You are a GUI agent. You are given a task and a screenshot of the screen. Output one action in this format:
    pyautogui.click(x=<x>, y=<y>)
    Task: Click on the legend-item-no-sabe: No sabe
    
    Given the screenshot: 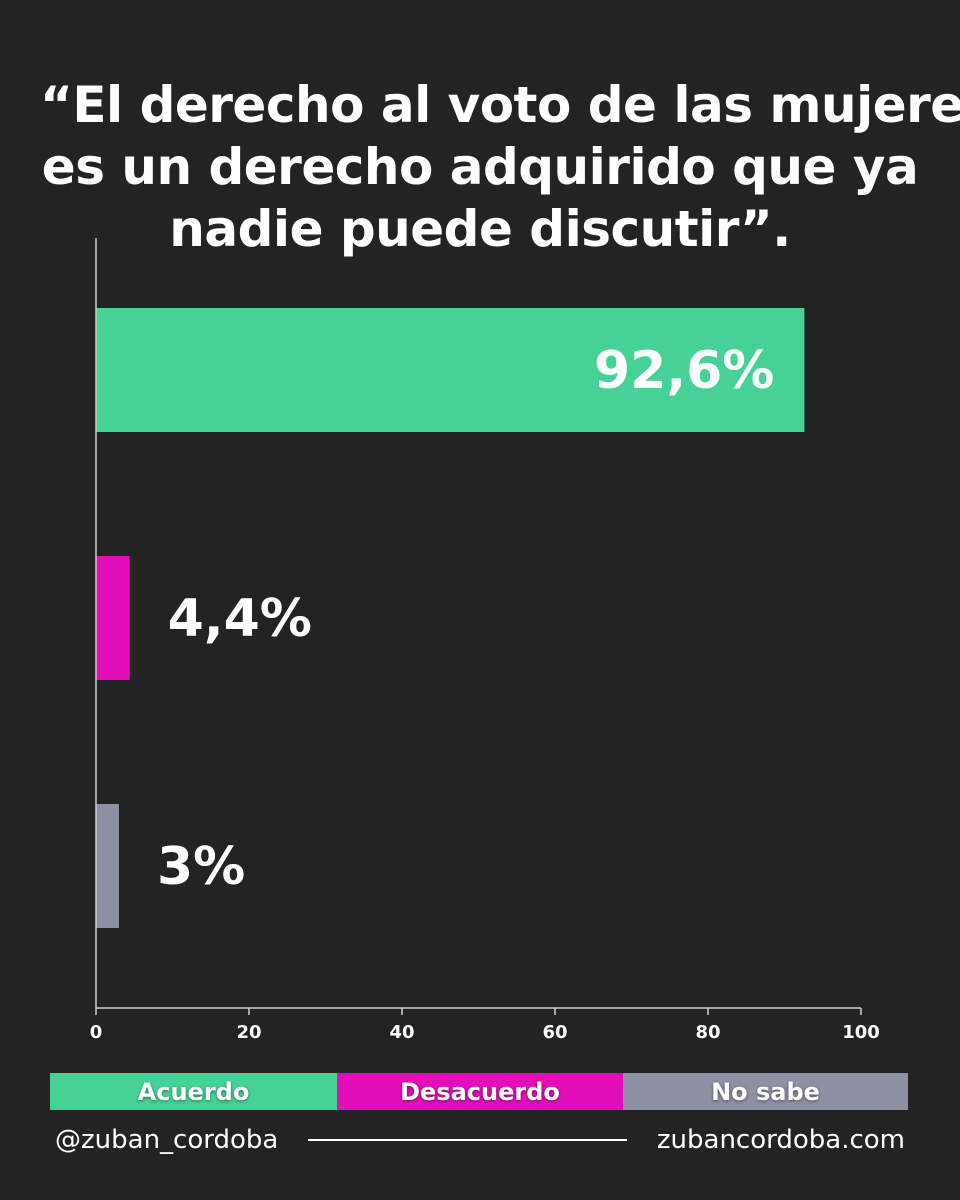 What is the action you would take?
    pyautogui.click(x=765, y=1091)
    